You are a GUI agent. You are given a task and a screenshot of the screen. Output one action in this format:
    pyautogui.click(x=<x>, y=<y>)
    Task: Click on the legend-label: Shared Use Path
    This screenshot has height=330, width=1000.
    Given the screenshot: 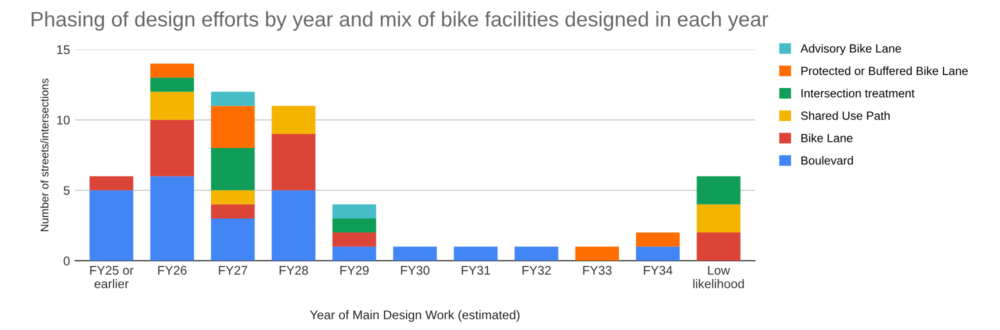 What is the action you would take?
    pyautogui.click(x=845, y=115)
    